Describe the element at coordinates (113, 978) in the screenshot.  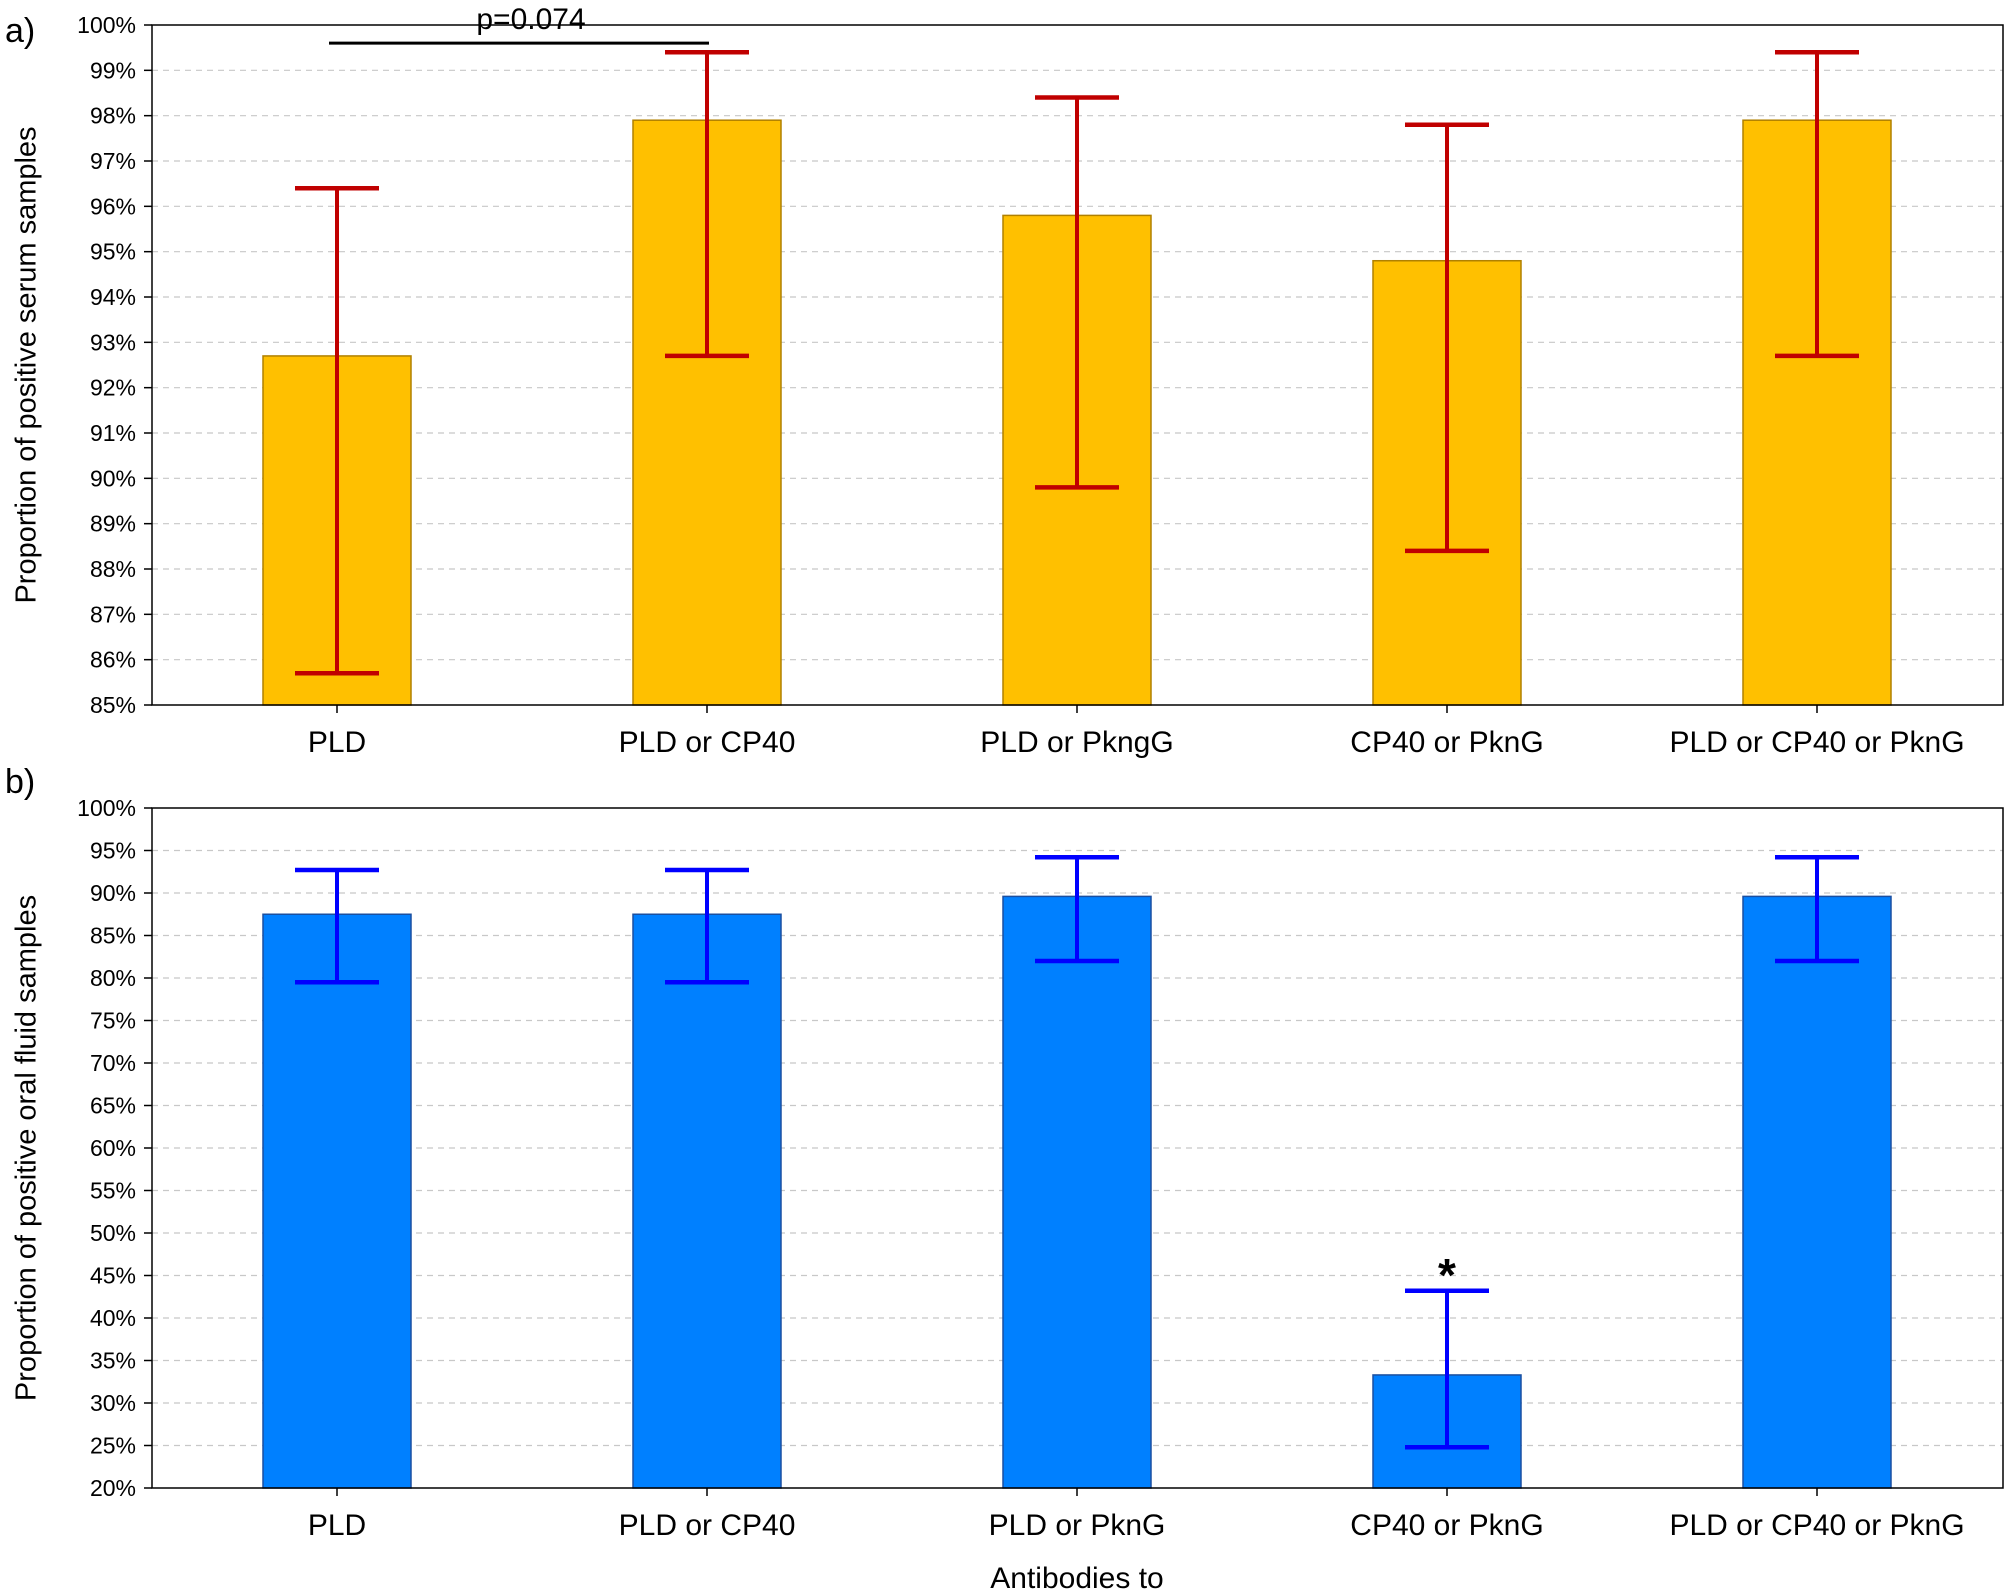
I see `y-tick-label: 80%` at that location.